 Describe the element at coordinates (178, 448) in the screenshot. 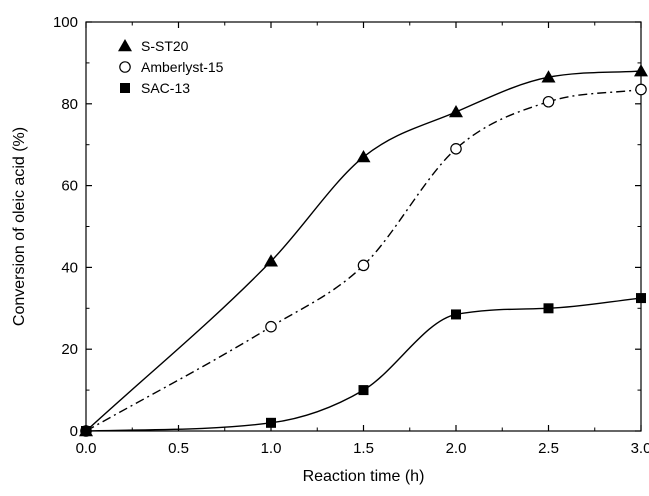

I see `x-tick-label: 0.5` at that location.